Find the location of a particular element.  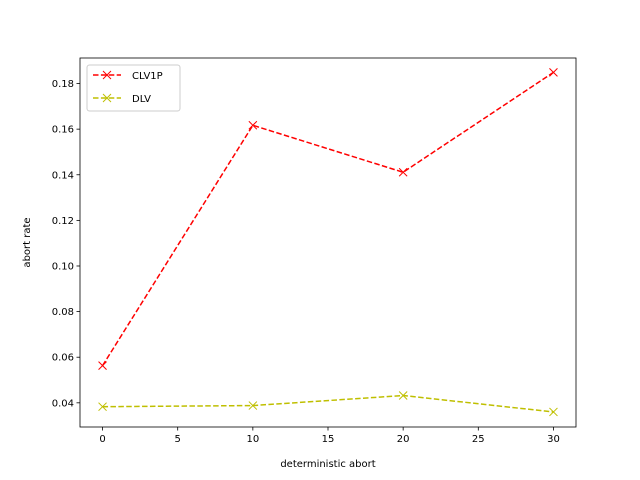

x-axis-label: deterministic abort is located at coordinates (327, 464).